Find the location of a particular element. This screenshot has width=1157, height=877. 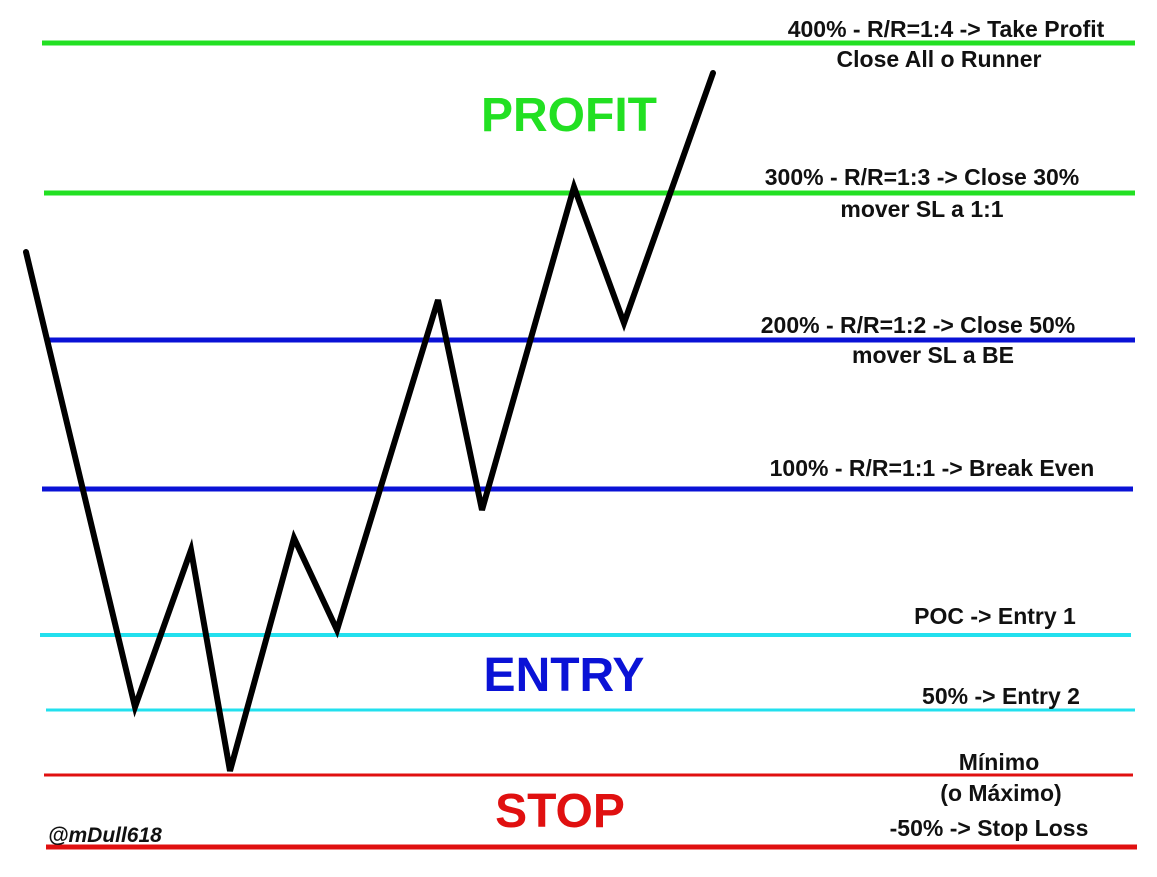

level-300-sublabel: mover SL a 1:1 is located at coordinates (921, 209).